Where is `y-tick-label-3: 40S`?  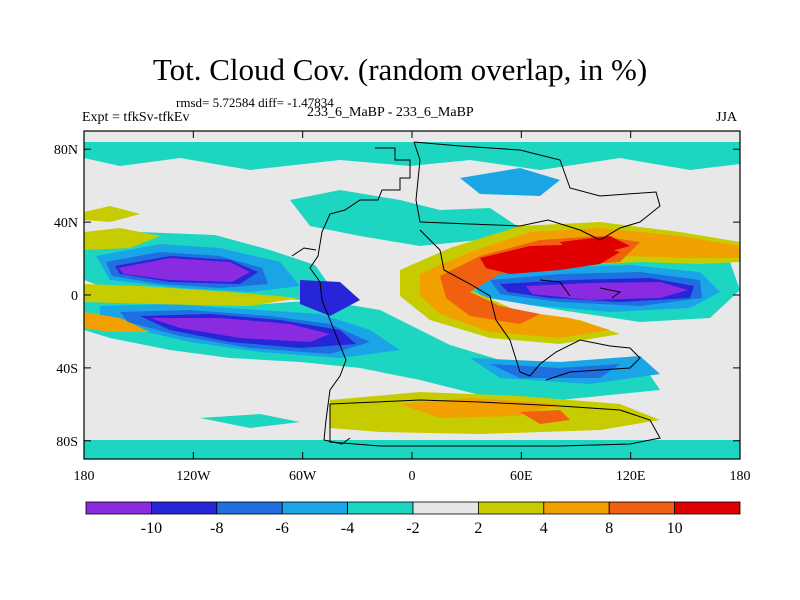
y-tick-label-3: 40S is located at coordinates (67, 369).